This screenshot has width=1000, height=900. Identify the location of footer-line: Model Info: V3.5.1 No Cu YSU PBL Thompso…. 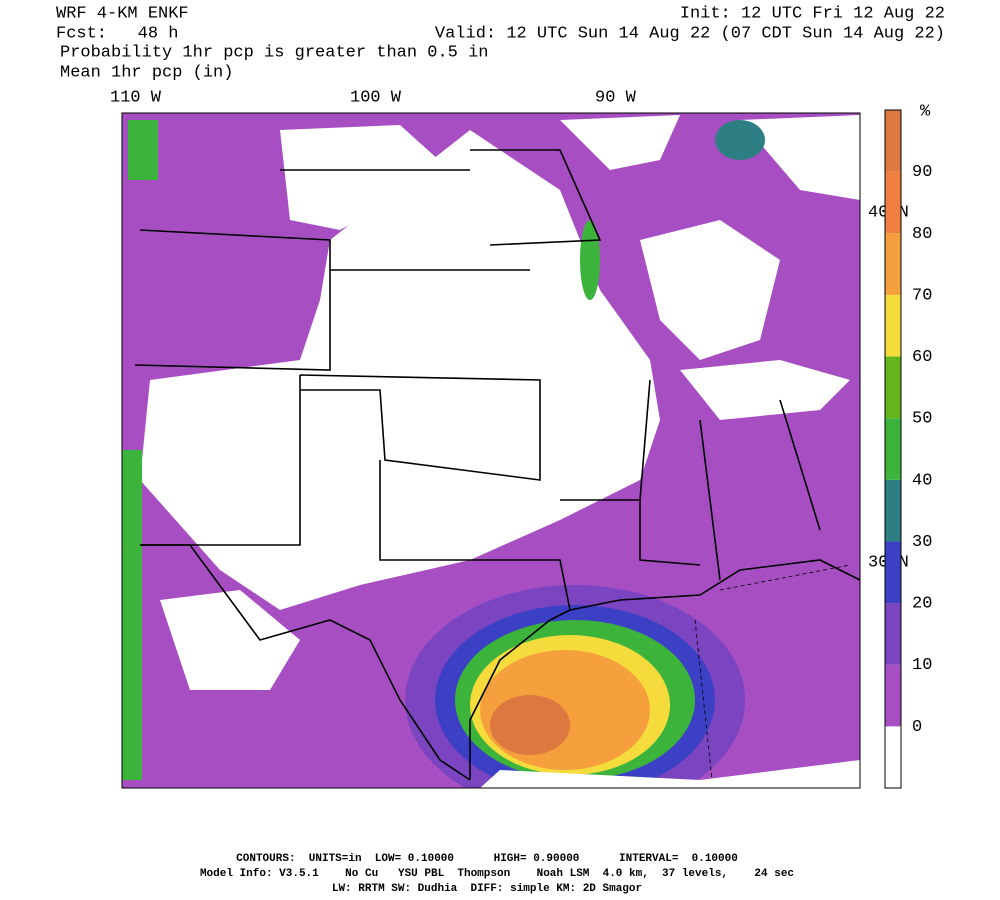
(497, 874).